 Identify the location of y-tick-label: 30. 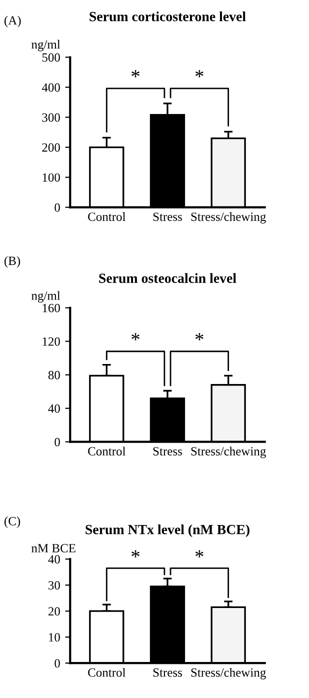
(54, 585).